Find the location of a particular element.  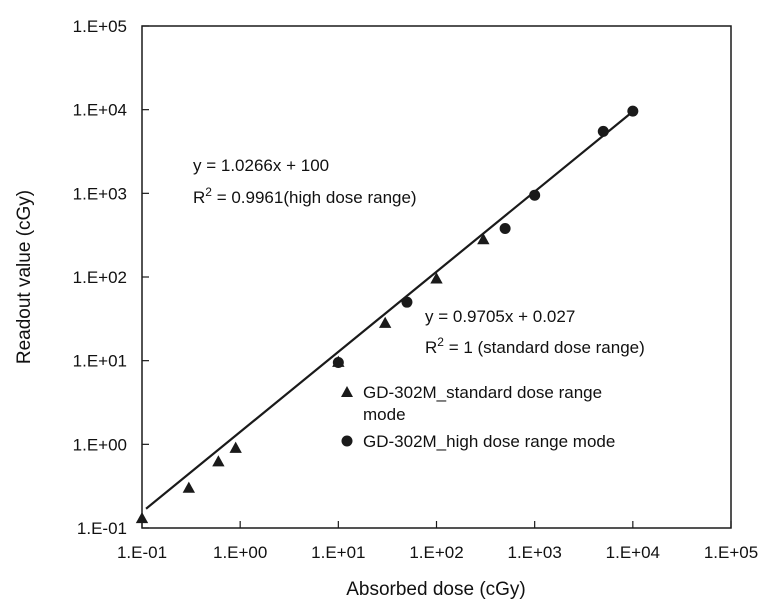

r-squared-standard-dose: R2 = 1 (standard dose range) is located at coordinates (535, 346).